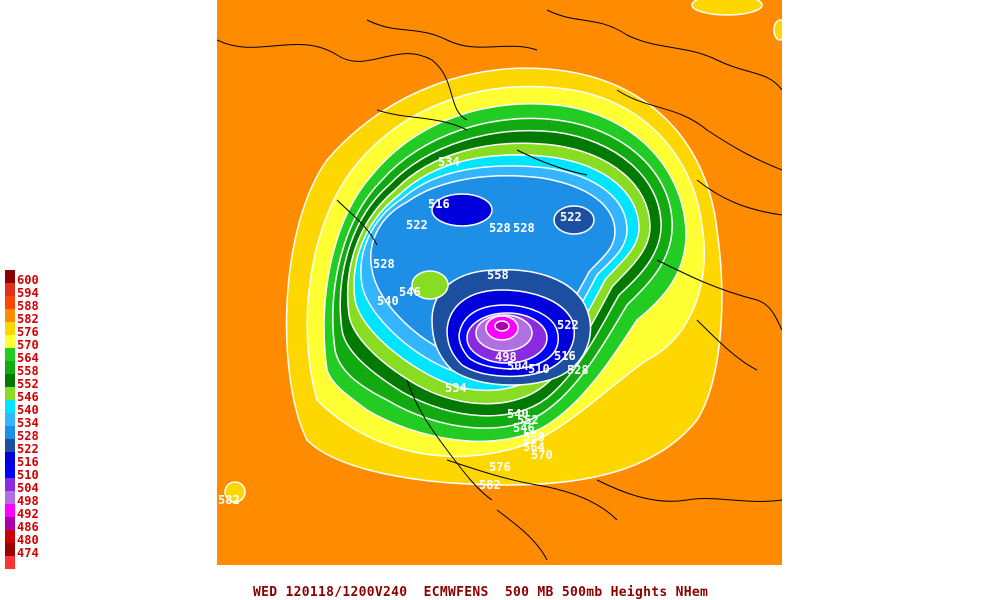 The height and width of the screenshot is (600, 1000). Describe the element at coordinates (462, 210) in the screenshot. I see `low-516-north` at that location.